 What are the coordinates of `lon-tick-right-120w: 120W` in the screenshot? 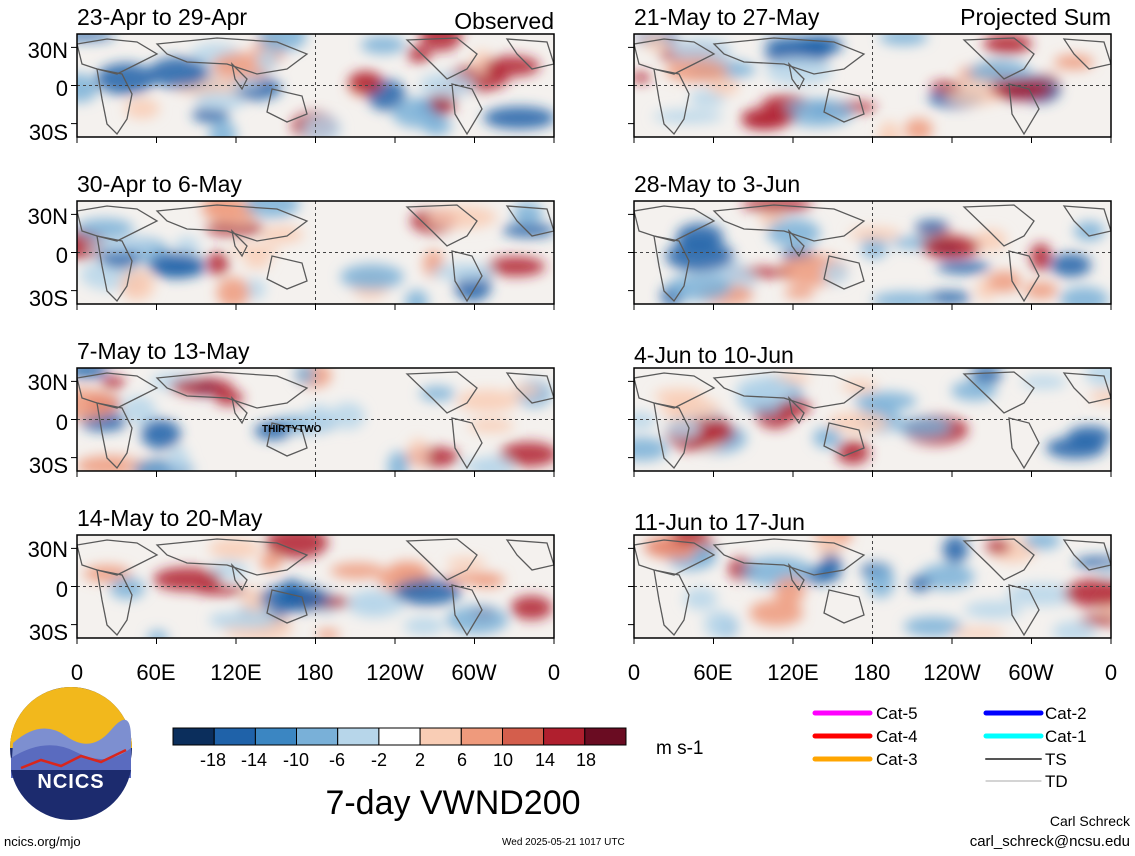 It's located at (952, 672).